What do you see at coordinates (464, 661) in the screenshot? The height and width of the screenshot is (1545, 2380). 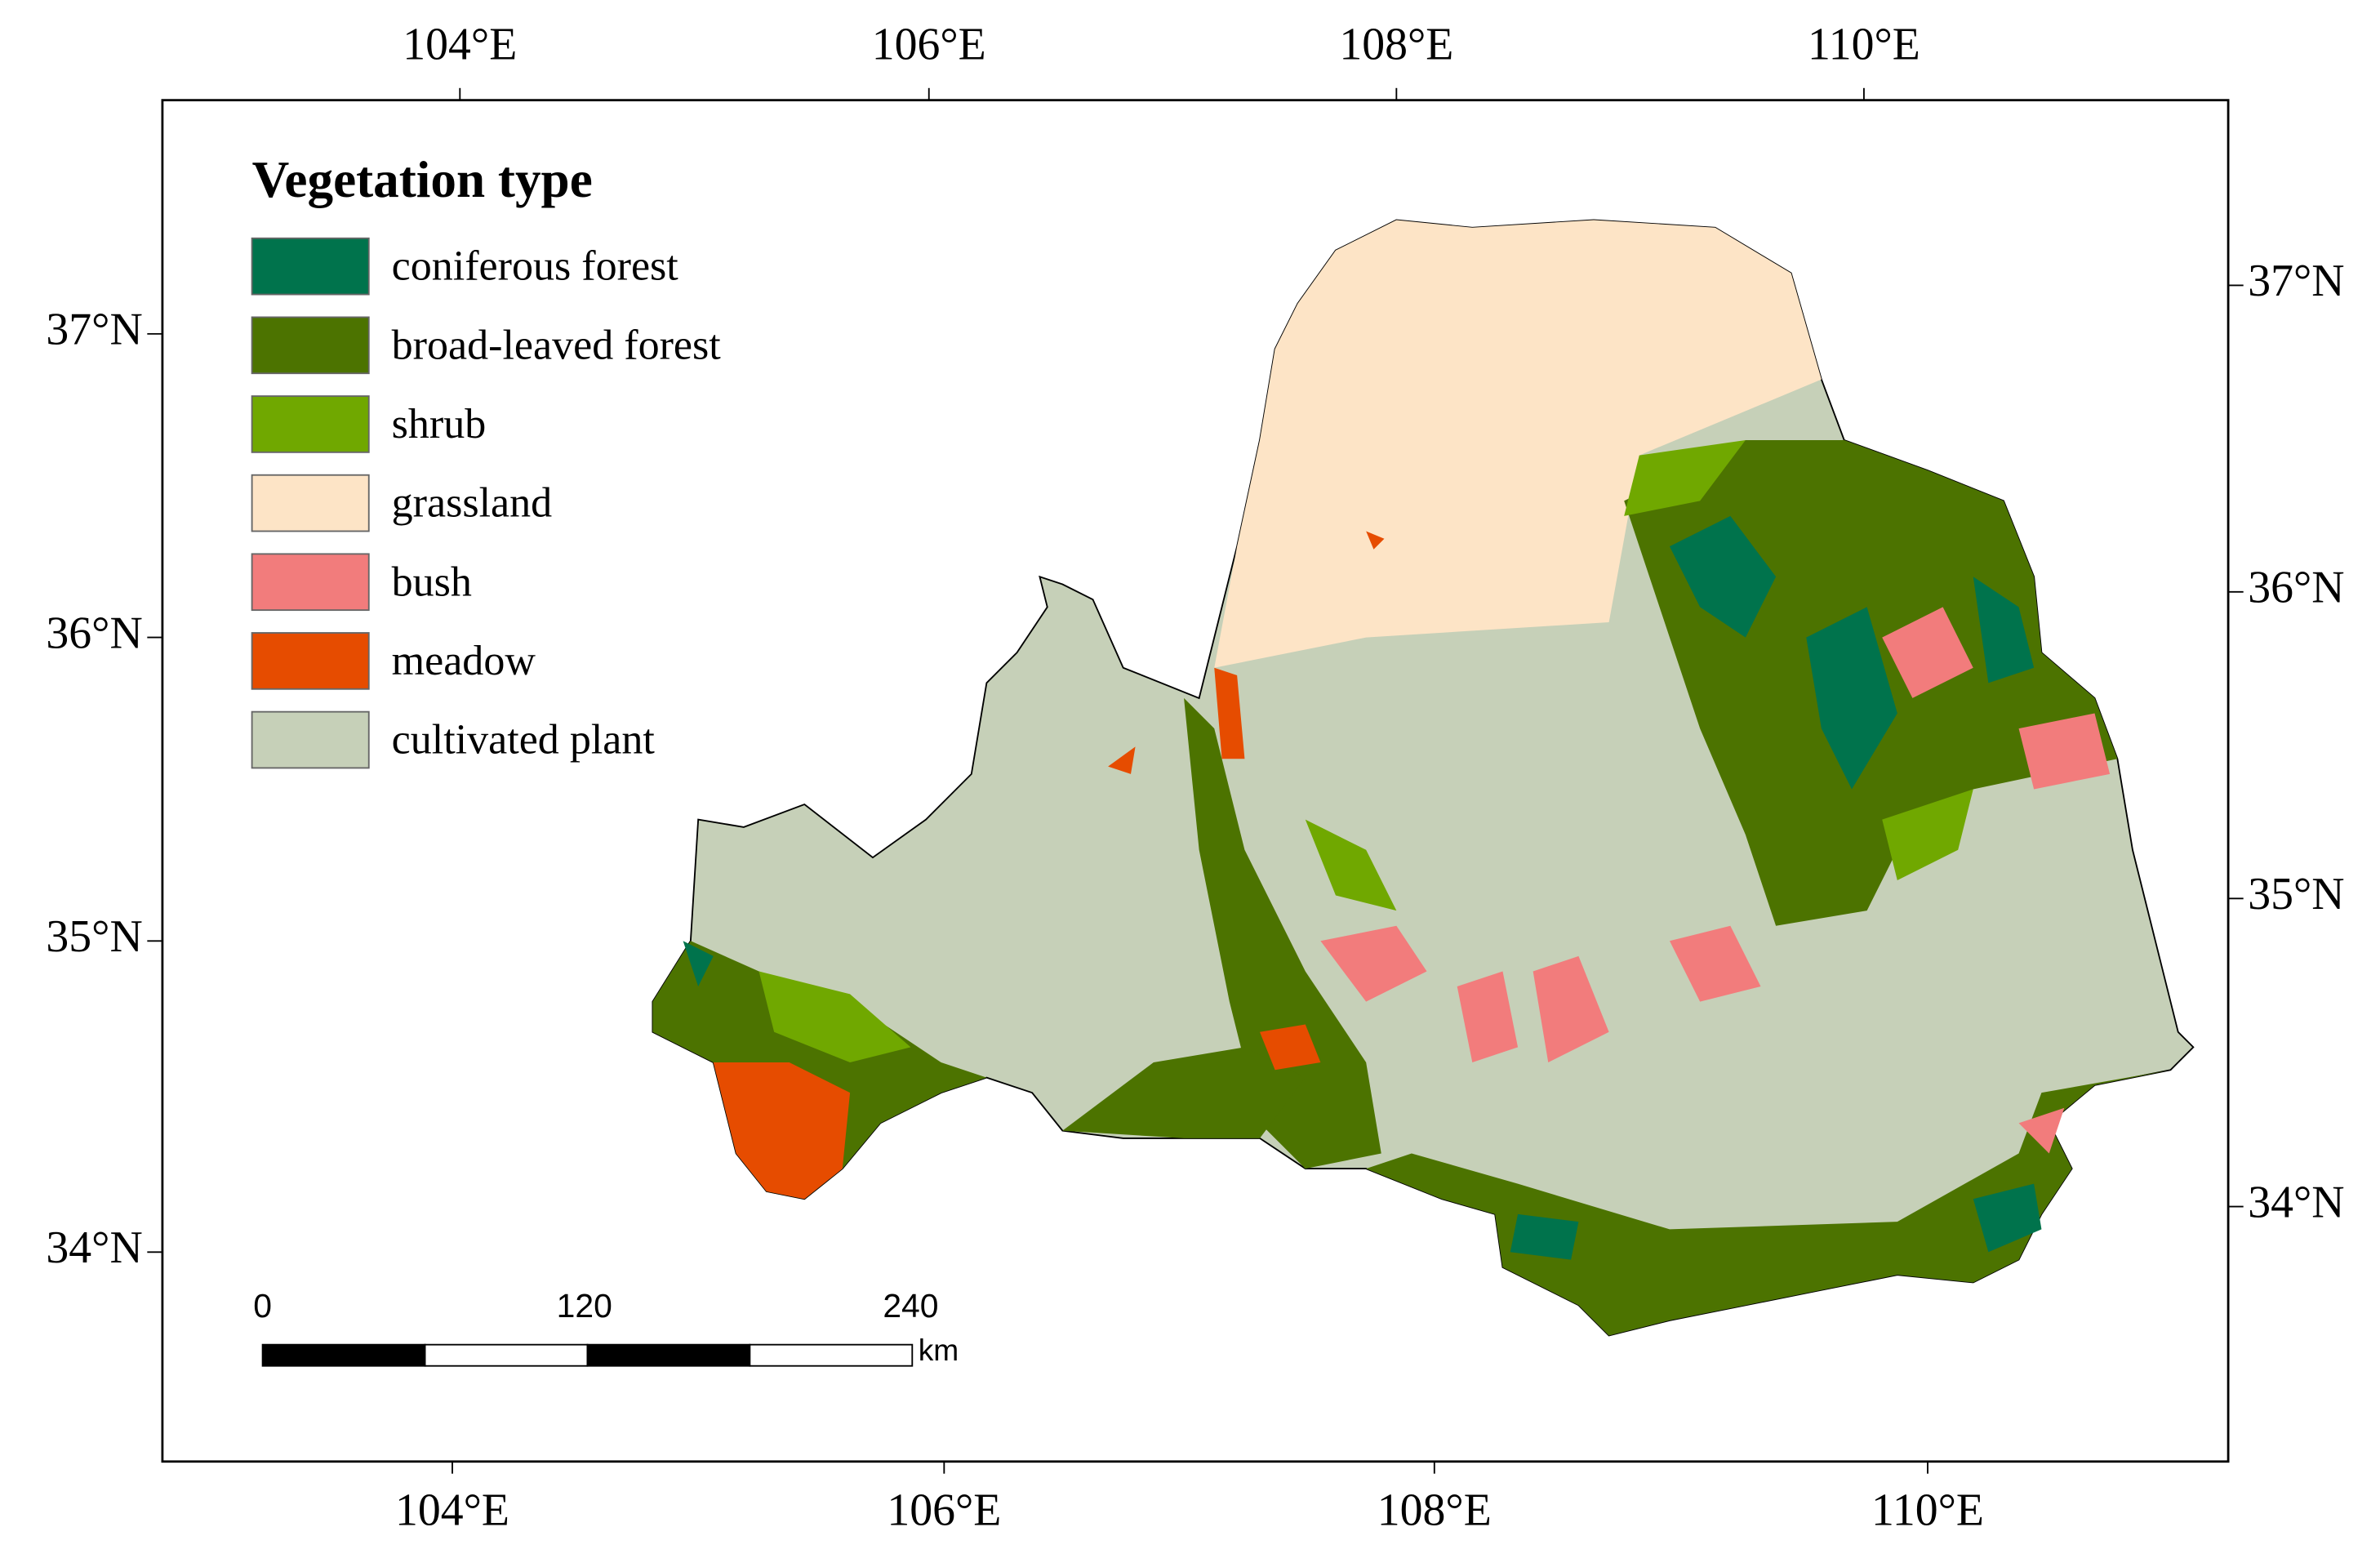 I see `legend-label: meadow` at bounding box center [464, 661].